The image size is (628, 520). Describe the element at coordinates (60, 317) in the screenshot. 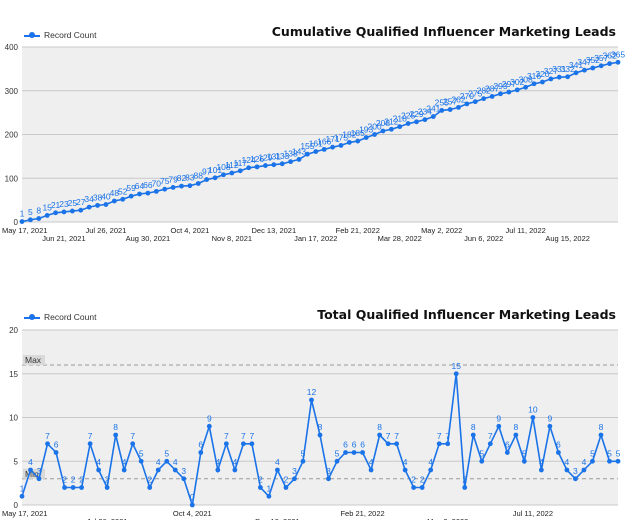

I see `chart-legend: Record Count` at that location.